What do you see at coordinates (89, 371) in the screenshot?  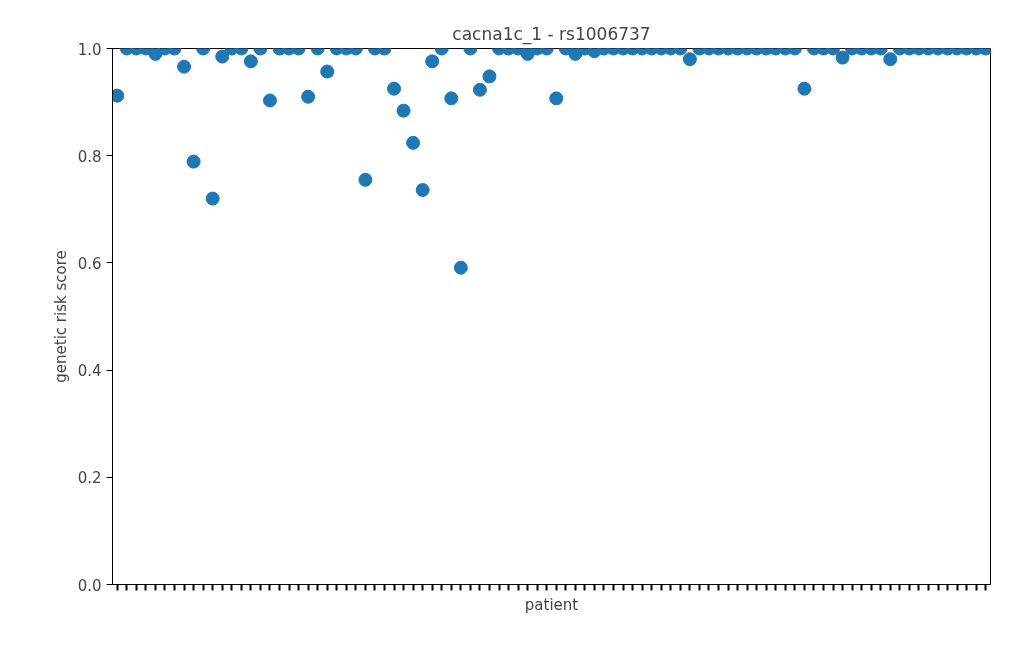 I see `y-tick-label: 0.4` at bounding box center [89, 371].